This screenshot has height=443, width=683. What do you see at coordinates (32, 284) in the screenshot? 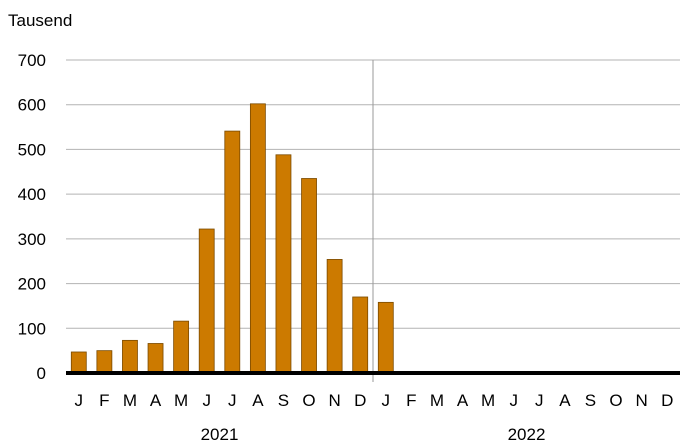
I see `y-tick-label: 200` at bounding box center [32, 284].